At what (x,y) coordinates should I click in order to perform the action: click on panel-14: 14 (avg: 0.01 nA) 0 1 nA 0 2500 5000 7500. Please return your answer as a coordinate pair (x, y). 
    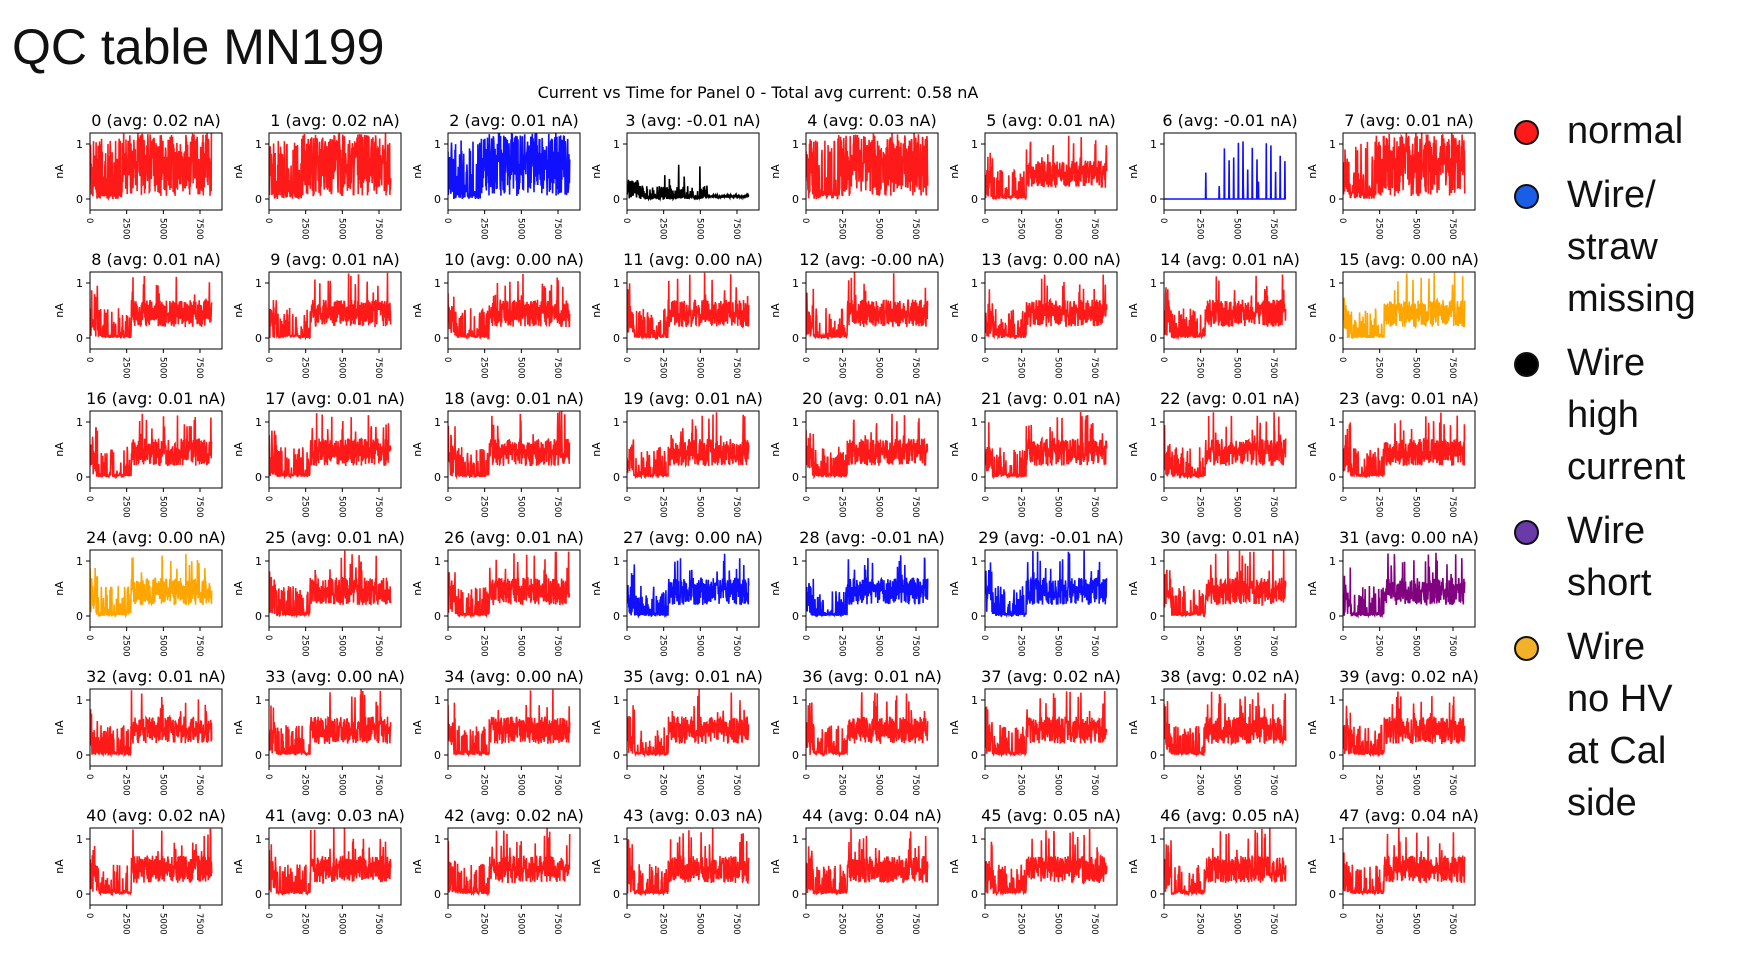
    Looking at the image, I should click on (1213, 314).